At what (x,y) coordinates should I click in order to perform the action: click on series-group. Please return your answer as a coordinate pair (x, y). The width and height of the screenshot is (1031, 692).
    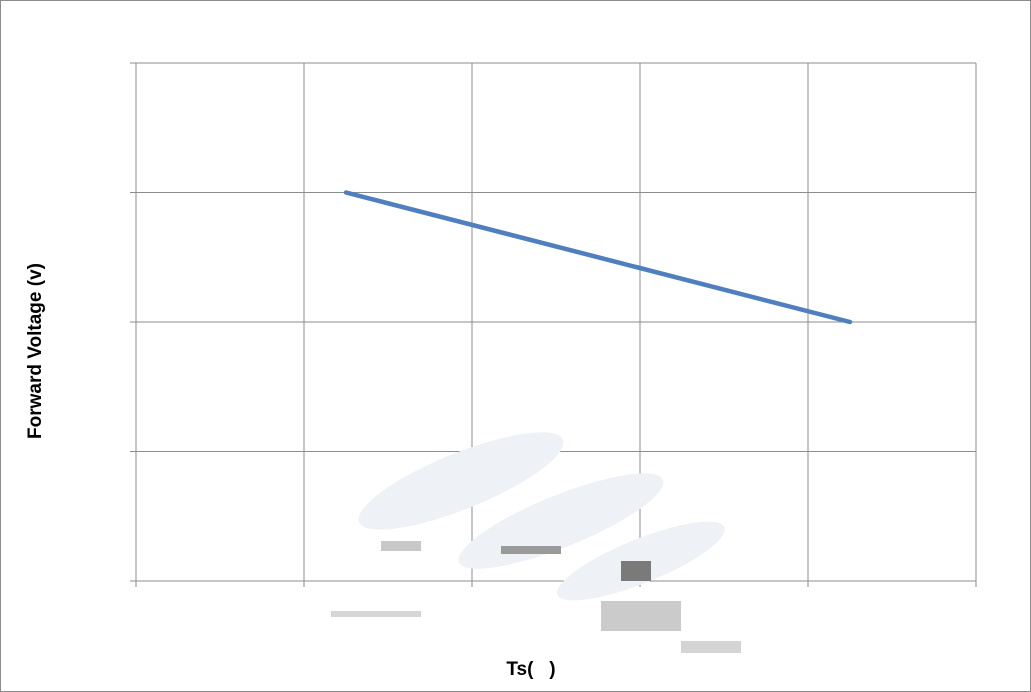
    Looking at the image, I should click on (598, 257).